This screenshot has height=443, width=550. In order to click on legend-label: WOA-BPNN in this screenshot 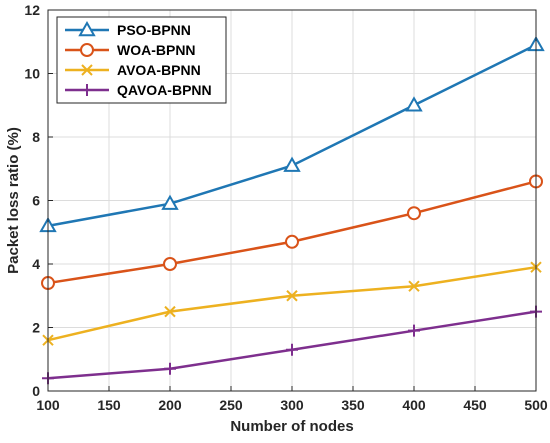, I will do `click(156, 50)`.